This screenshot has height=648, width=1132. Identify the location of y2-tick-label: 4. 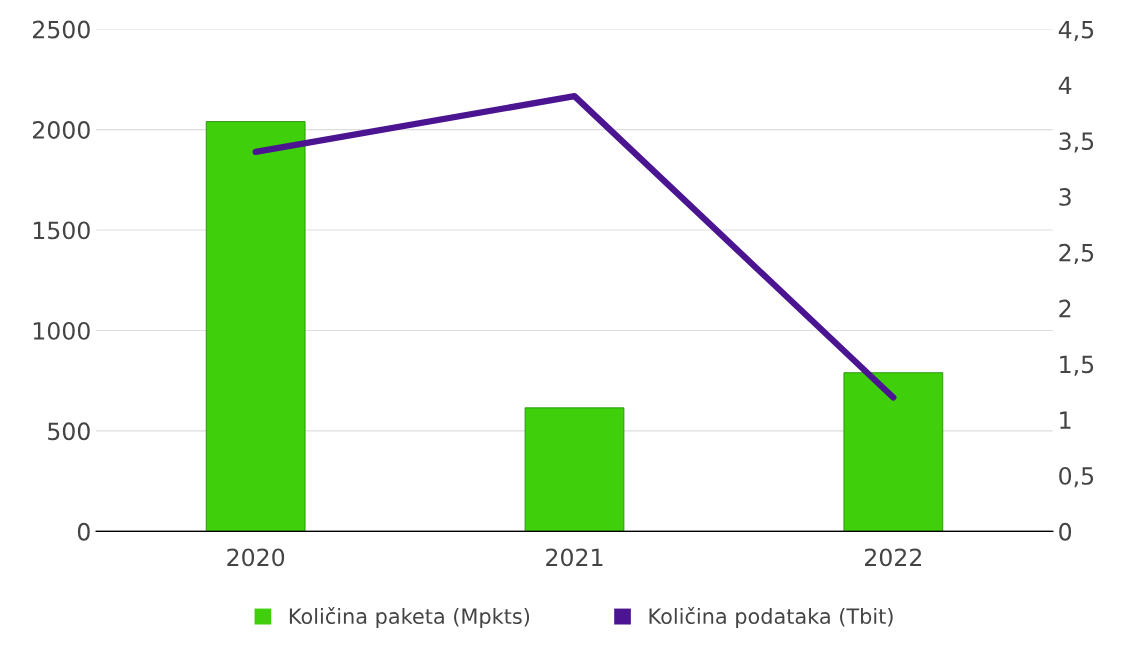
(1065, 85).